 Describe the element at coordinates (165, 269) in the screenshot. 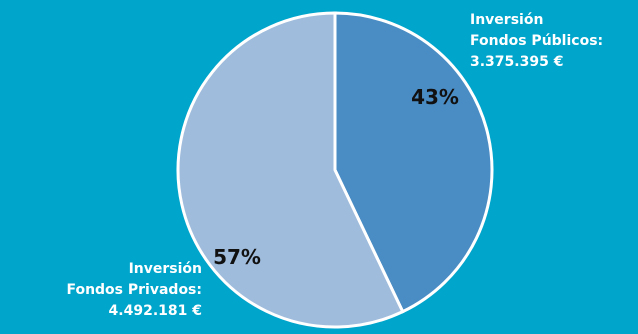

I see `label-privados-line-1: Inversión` at that location.